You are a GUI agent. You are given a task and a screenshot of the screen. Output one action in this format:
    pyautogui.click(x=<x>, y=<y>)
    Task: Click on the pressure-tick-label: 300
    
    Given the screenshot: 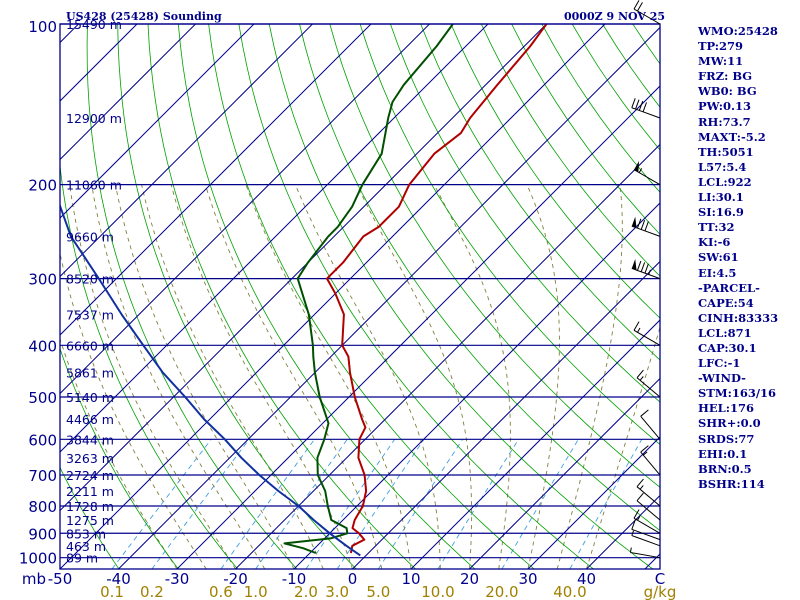 What is the action you would take?
    pyautogui.click(x=42, y=280)
    